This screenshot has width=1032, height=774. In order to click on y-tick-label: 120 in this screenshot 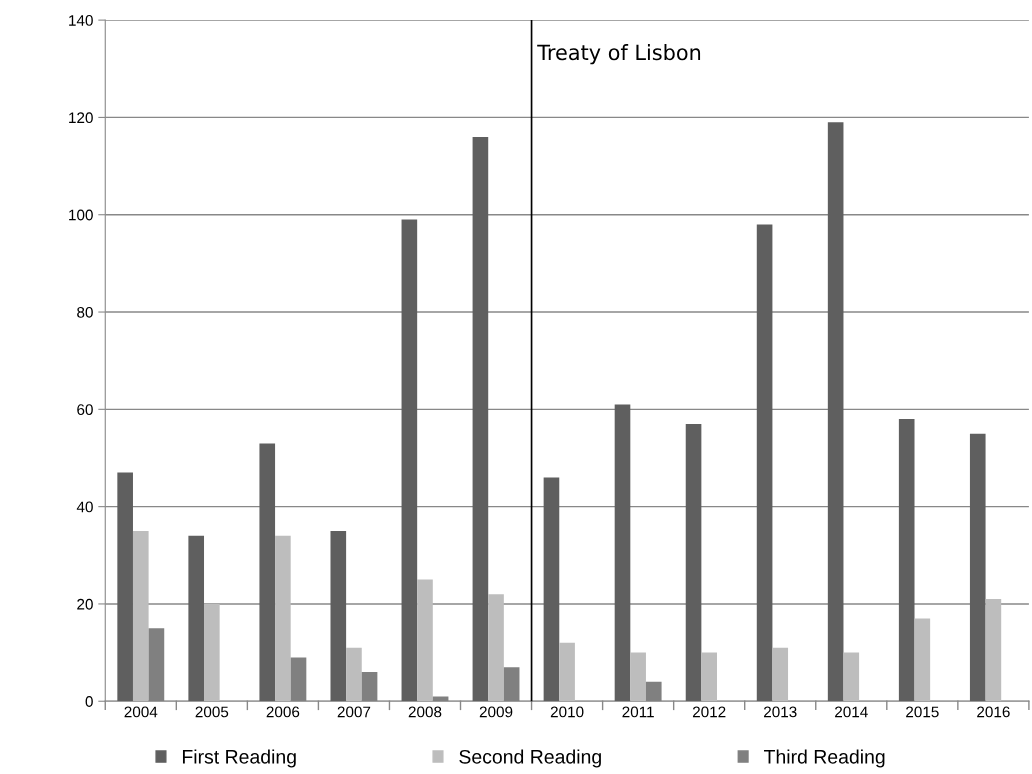, I will do `click(81, 118)`.